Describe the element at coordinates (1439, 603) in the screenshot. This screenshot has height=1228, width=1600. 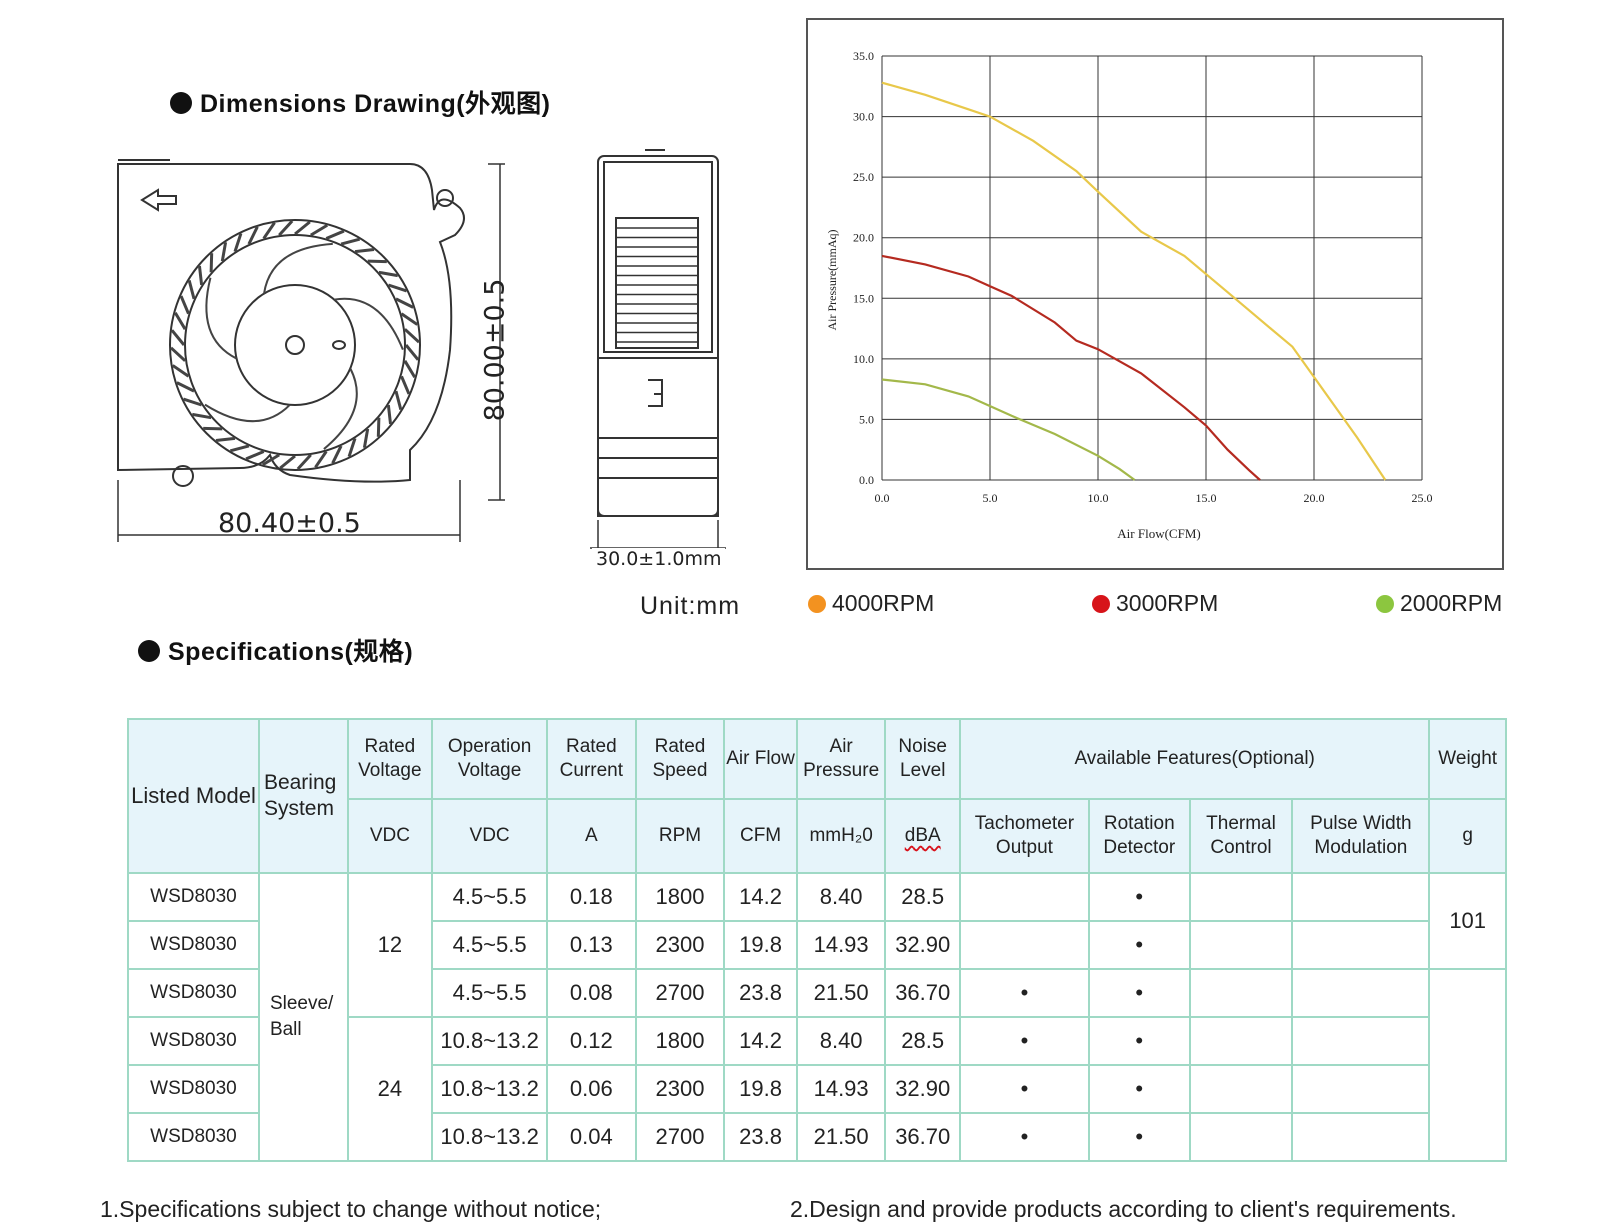
I see `legend-item-2000rpm: 2000RPM` at that location.